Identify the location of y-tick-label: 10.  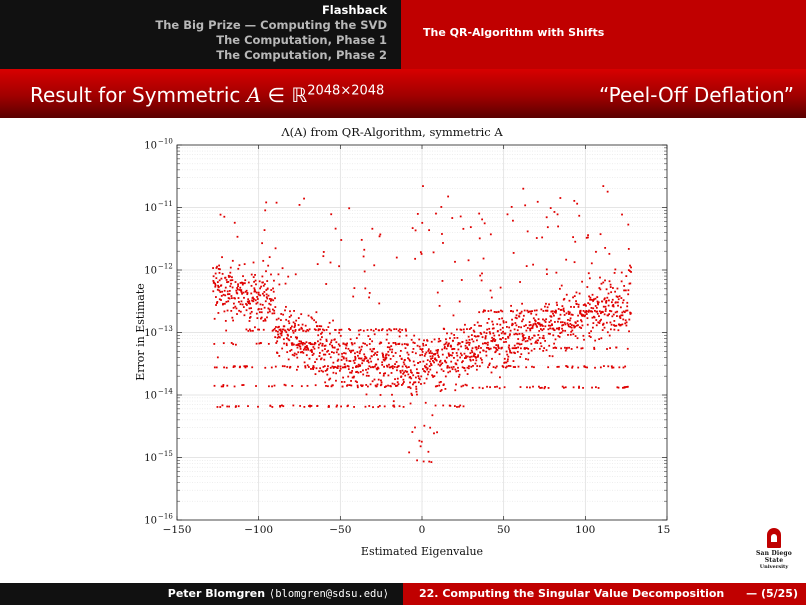
(150, 458).